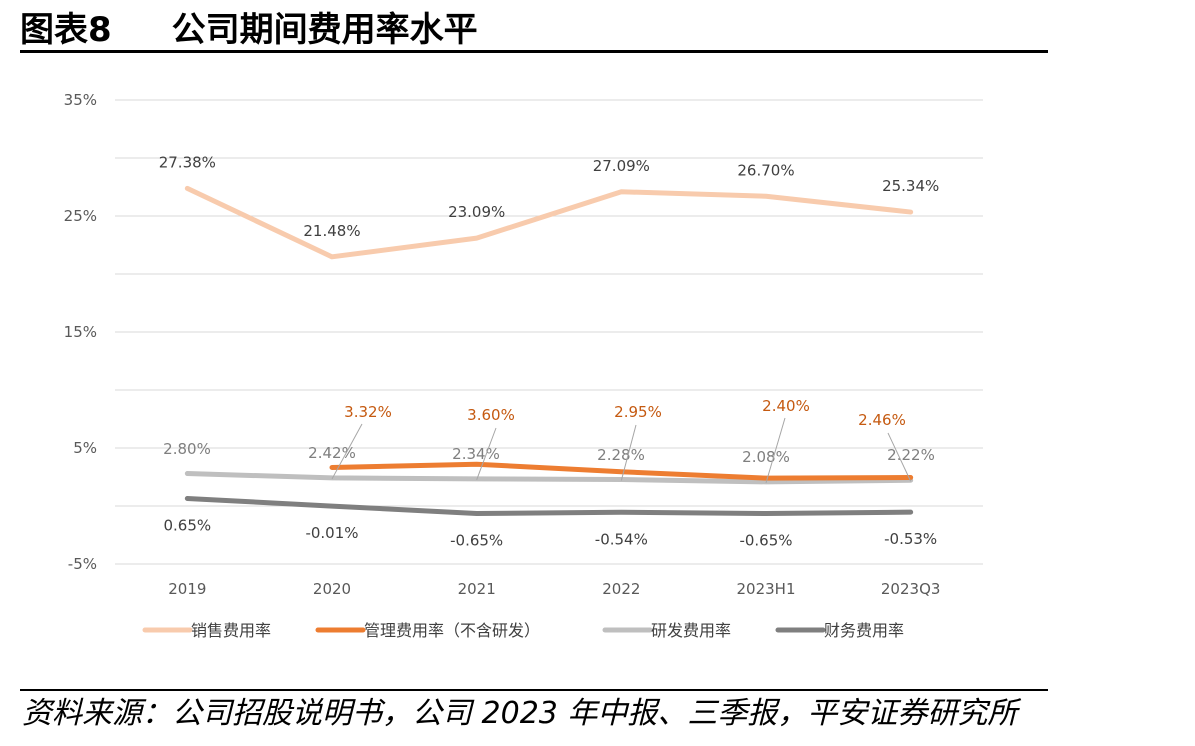  What do you see at coordinates (491, 415) in the screenshot?
I see `data-label: 3.60%` at bounding box center [491, 415].